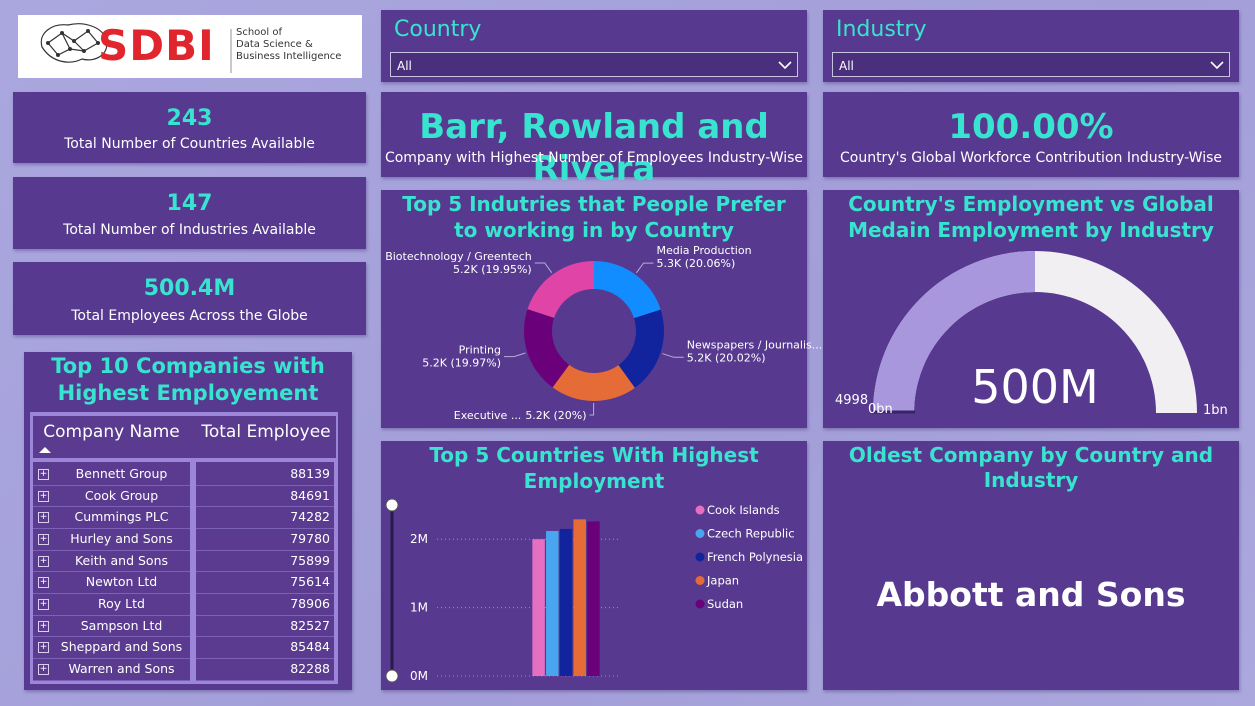  I want to click on card-value: 243, so click(189, 118).